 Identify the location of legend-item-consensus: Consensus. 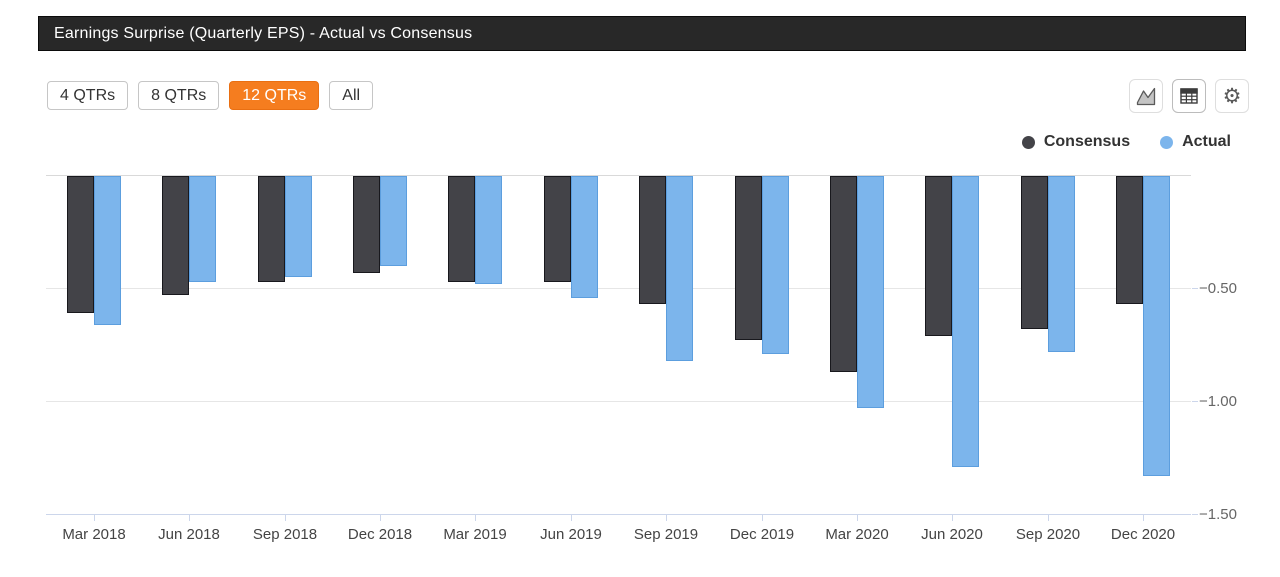
(1076, 142).